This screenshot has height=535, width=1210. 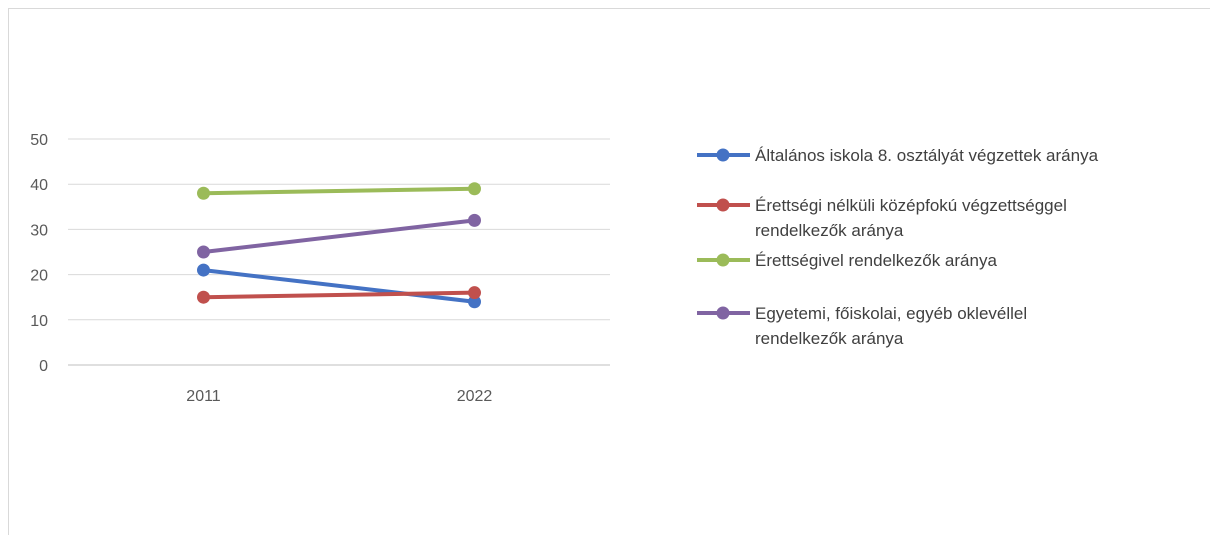 I want to click on legend-label: Egyetemi, főiskolai, egyéb oklevéllel, so click(x=891, y=313).